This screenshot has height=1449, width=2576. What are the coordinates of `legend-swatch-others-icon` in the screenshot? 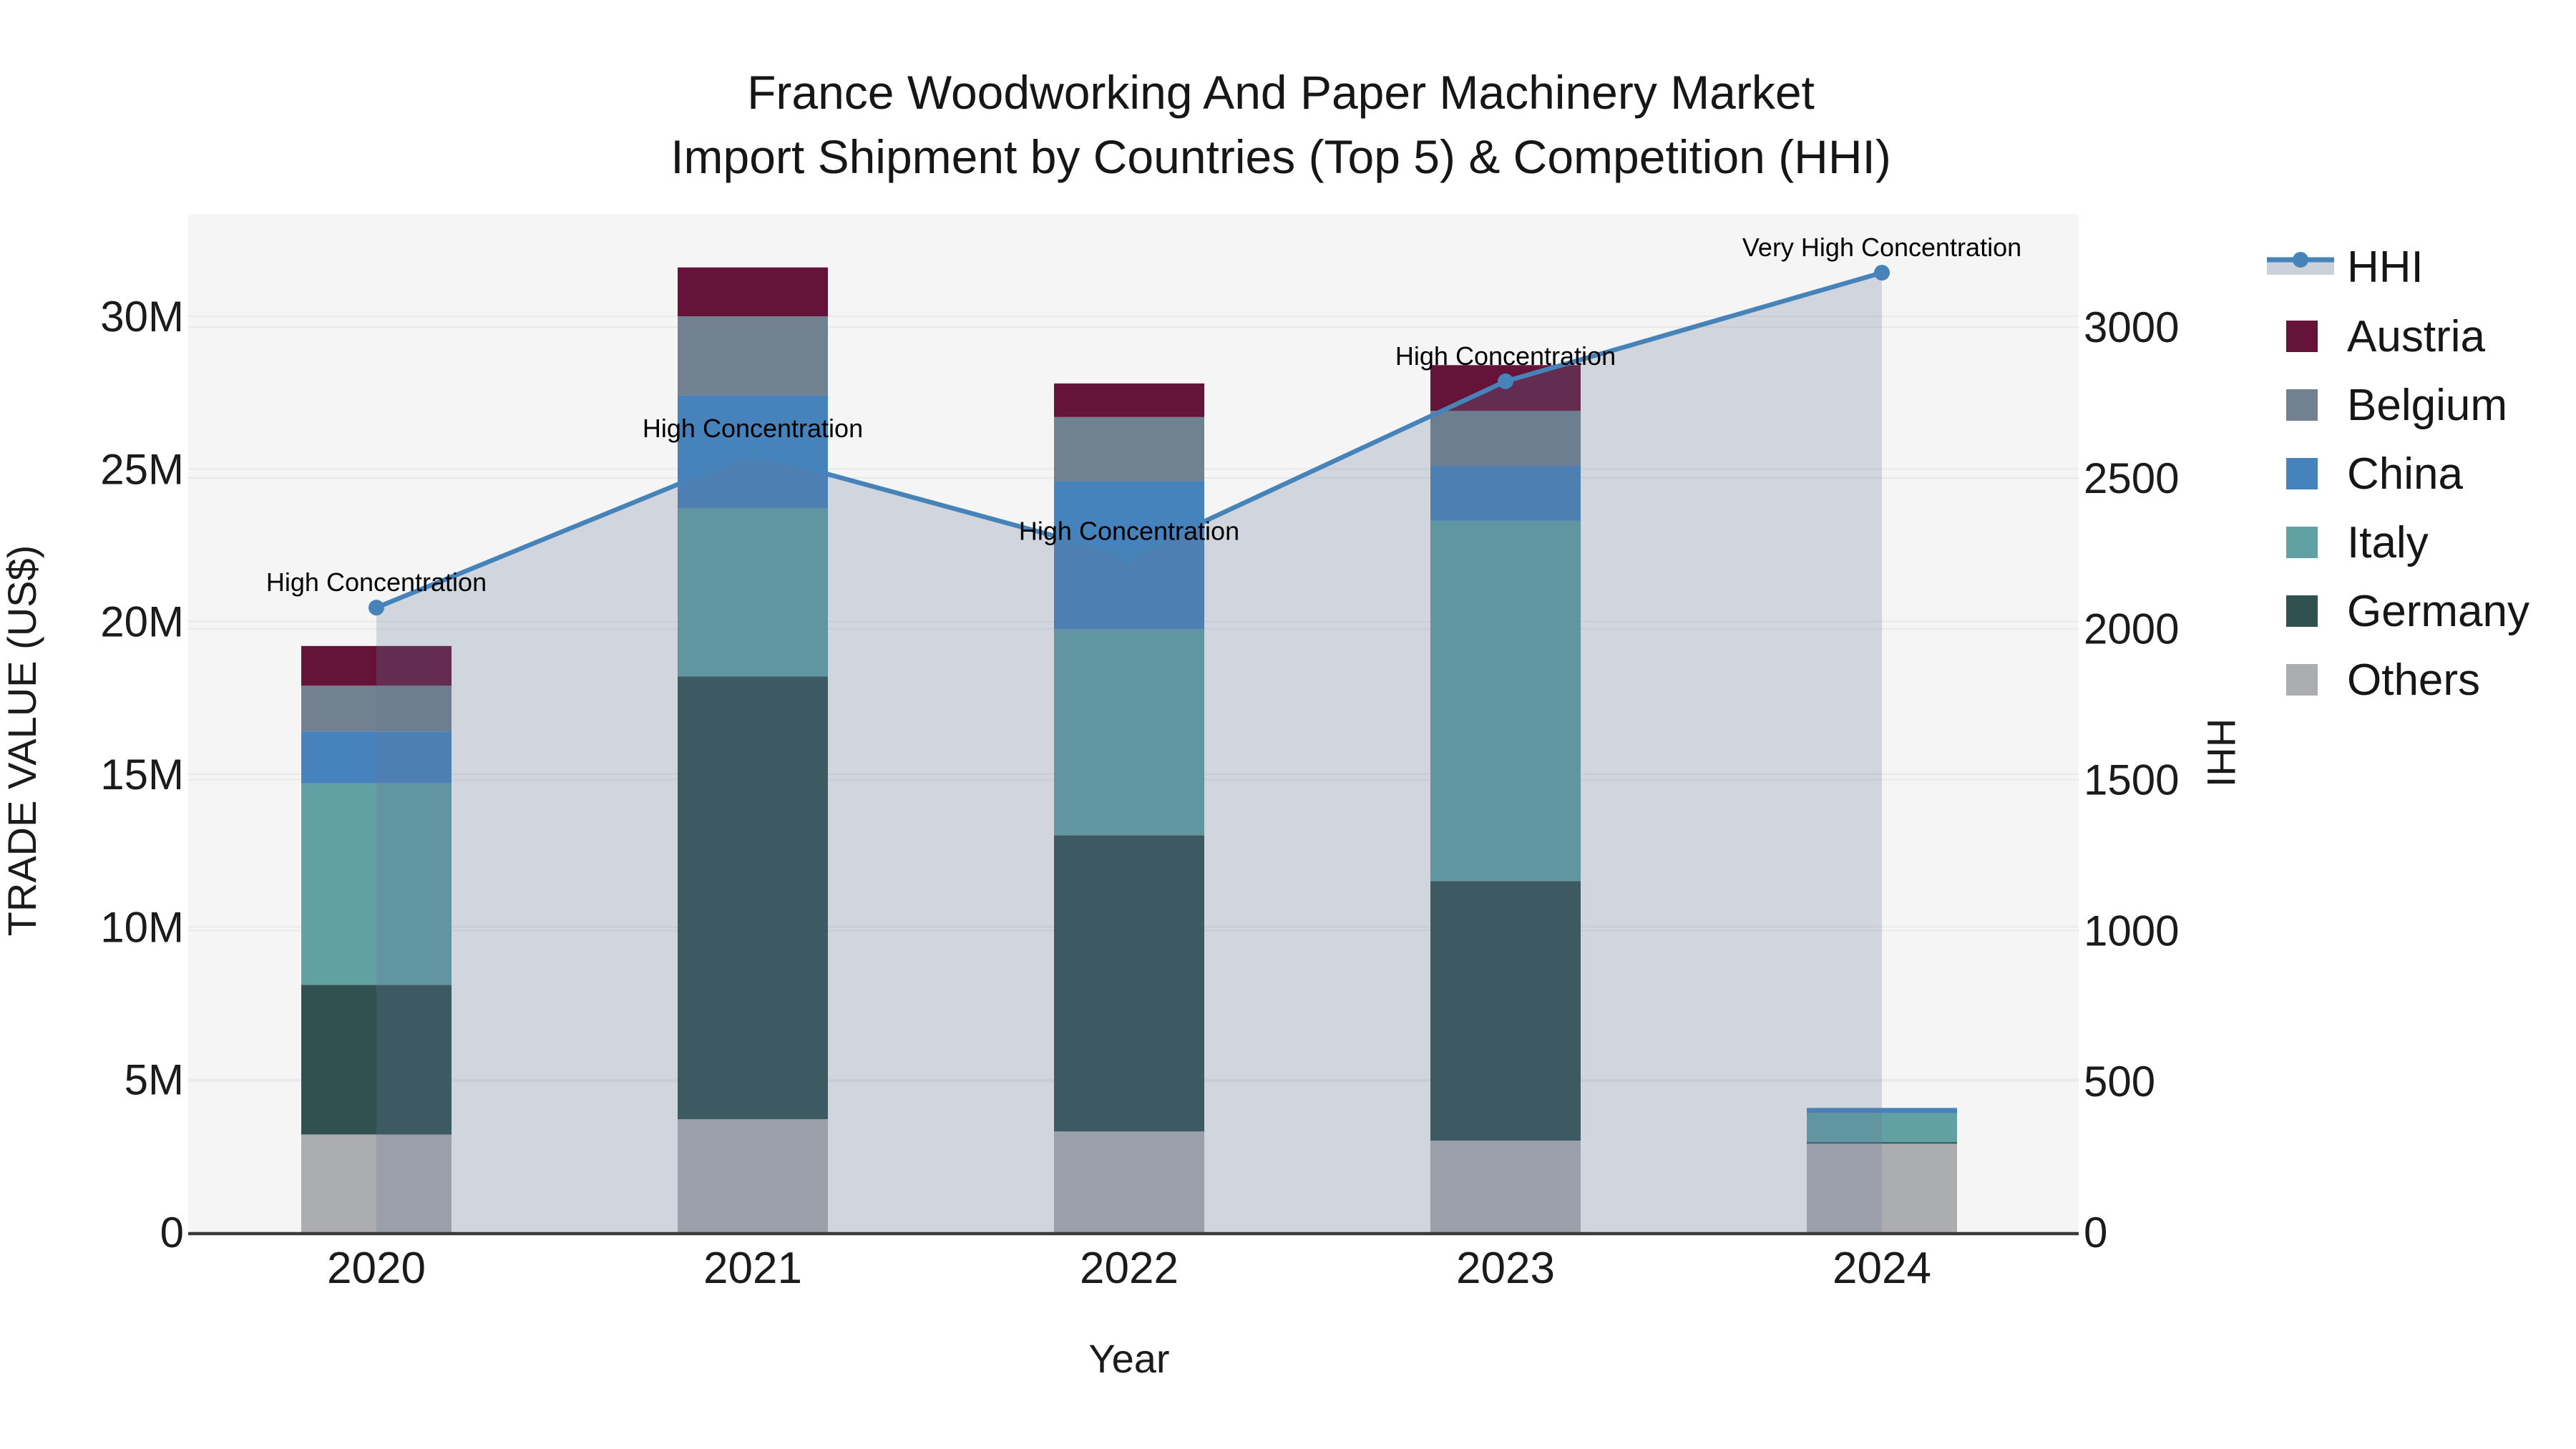 It's located at (2302, 680).